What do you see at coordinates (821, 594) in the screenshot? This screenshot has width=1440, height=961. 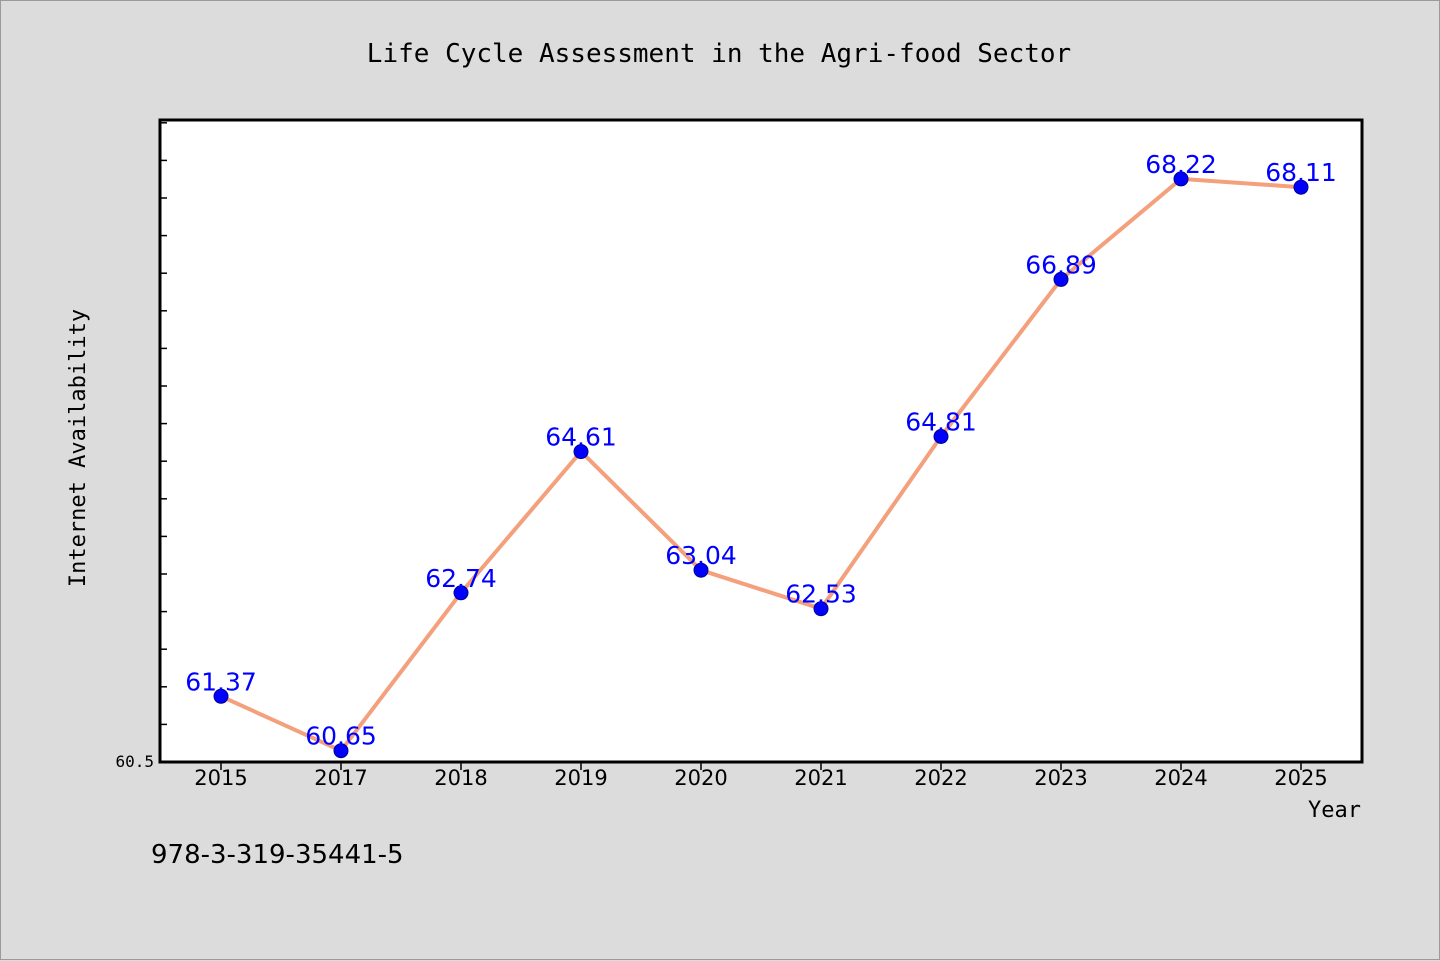 I see `data-label: 62.53` at bounding box center [821, 594].